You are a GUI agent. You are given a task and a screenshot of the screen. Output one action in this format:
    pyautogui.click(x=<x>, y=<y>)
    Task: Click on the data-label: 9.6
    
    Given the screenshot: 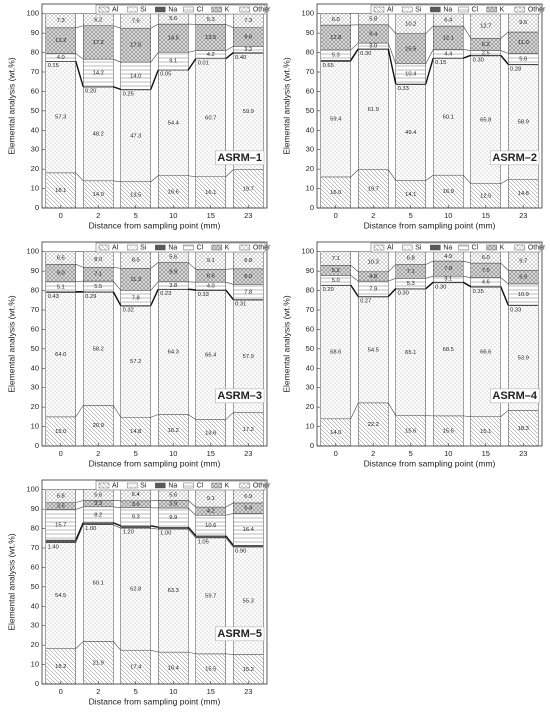 What is the action you would take?
    pyautogui.click(x=248, y=38)
    